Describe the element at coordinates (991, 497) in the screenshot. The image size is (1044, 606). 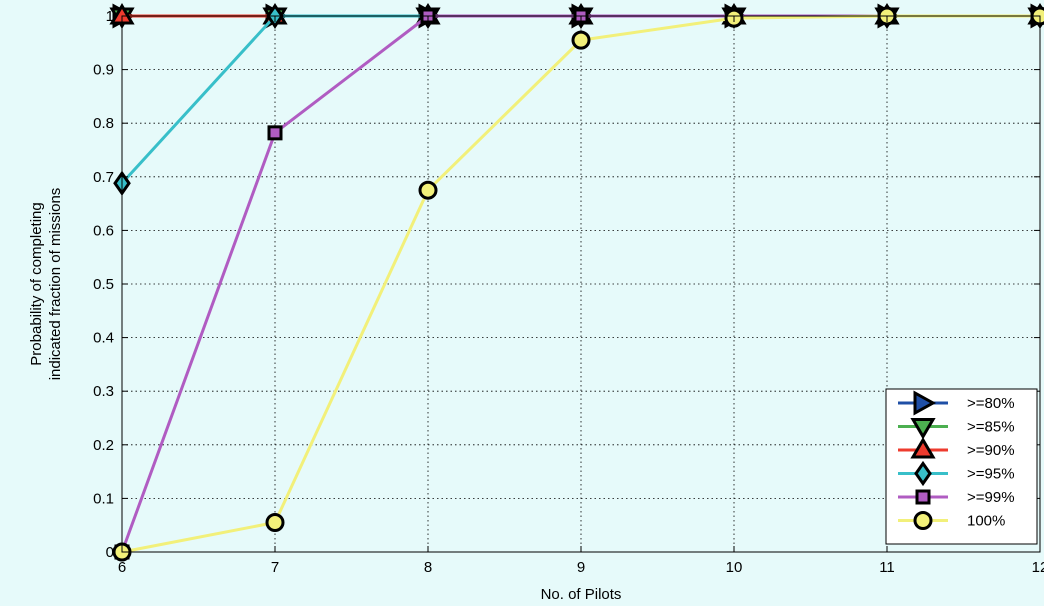
I see `legend-label-4: >=99%` at that location.